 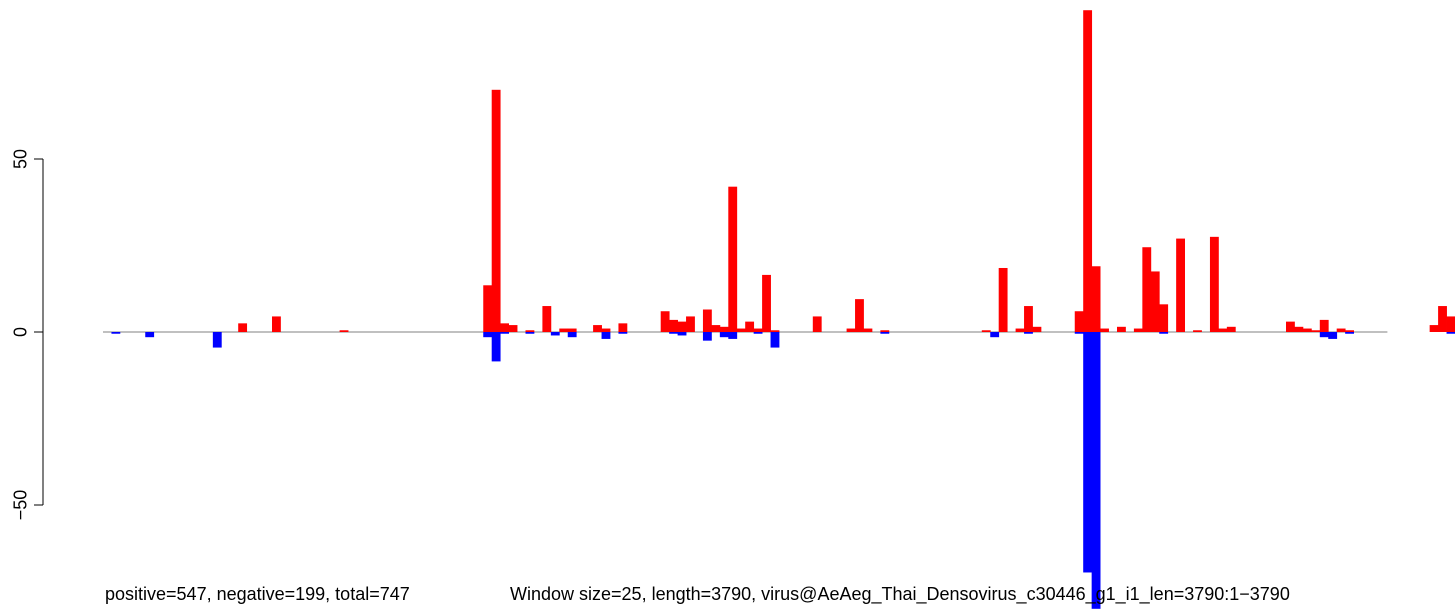 I want to click on y-tick-label: −50, so click(x=20, y=505).